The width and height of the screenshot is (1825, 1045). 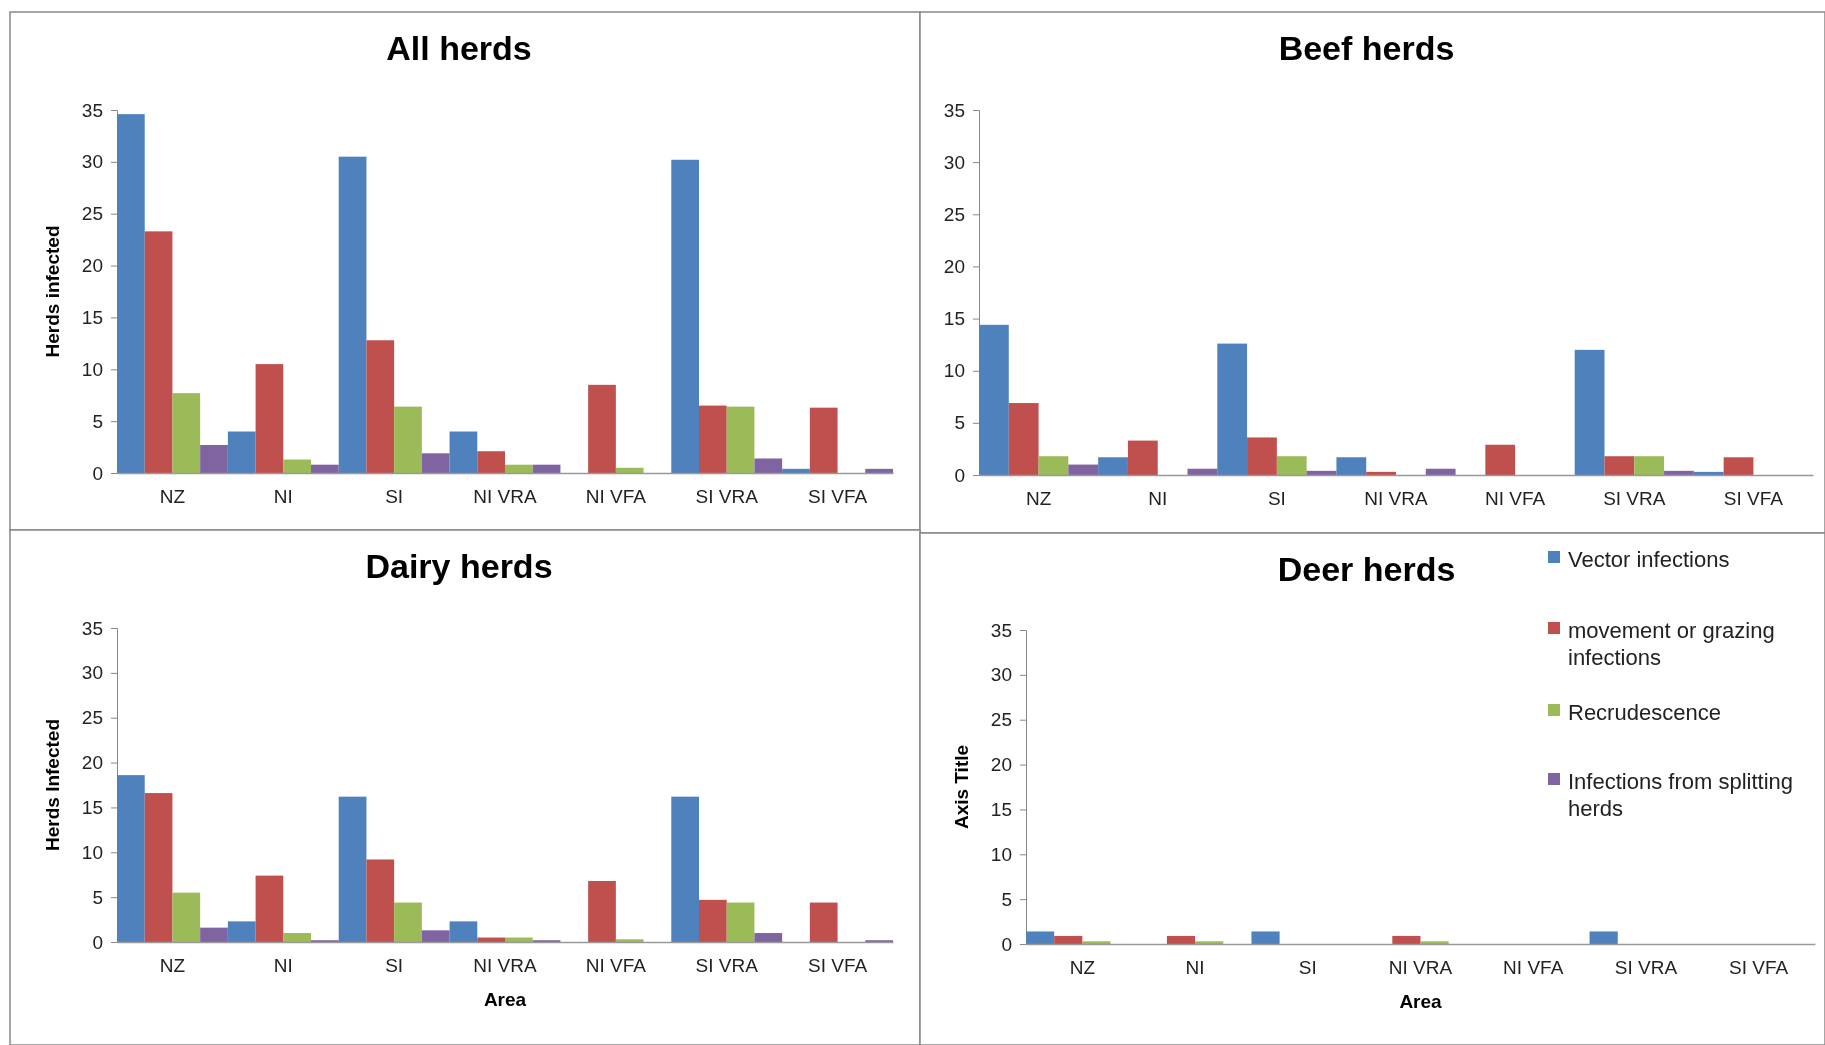 What do you see at coordinates (1644, 712) in the screenshot?
I see `legend-label: Recrudescence` at bounding box center [1644, 712].